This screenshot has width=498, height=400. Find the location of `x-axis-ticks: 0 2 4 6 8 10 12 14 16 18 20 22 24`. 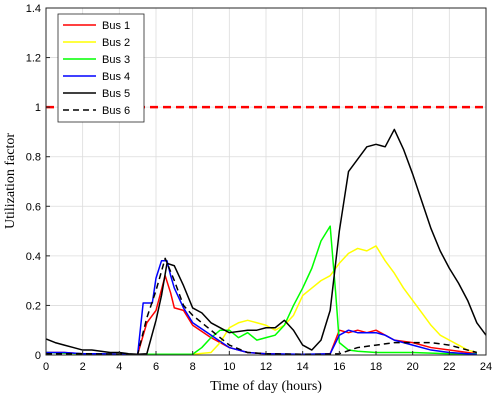

x-axis-ticks: 0 2 4 6 8 10 12 14 16 18 20 22 24 is located at coordinates (267, 362).